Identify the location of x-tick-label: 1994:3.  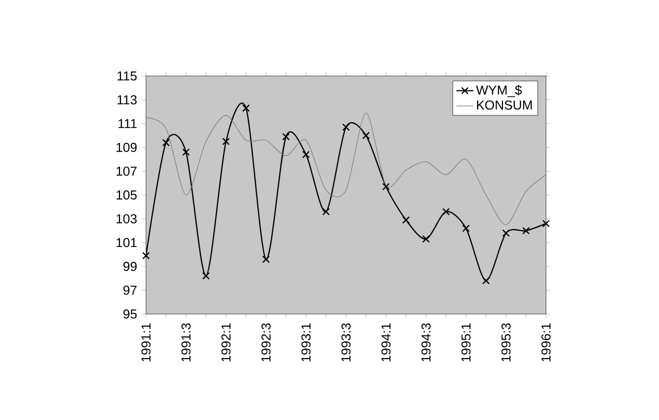
(426, 342).